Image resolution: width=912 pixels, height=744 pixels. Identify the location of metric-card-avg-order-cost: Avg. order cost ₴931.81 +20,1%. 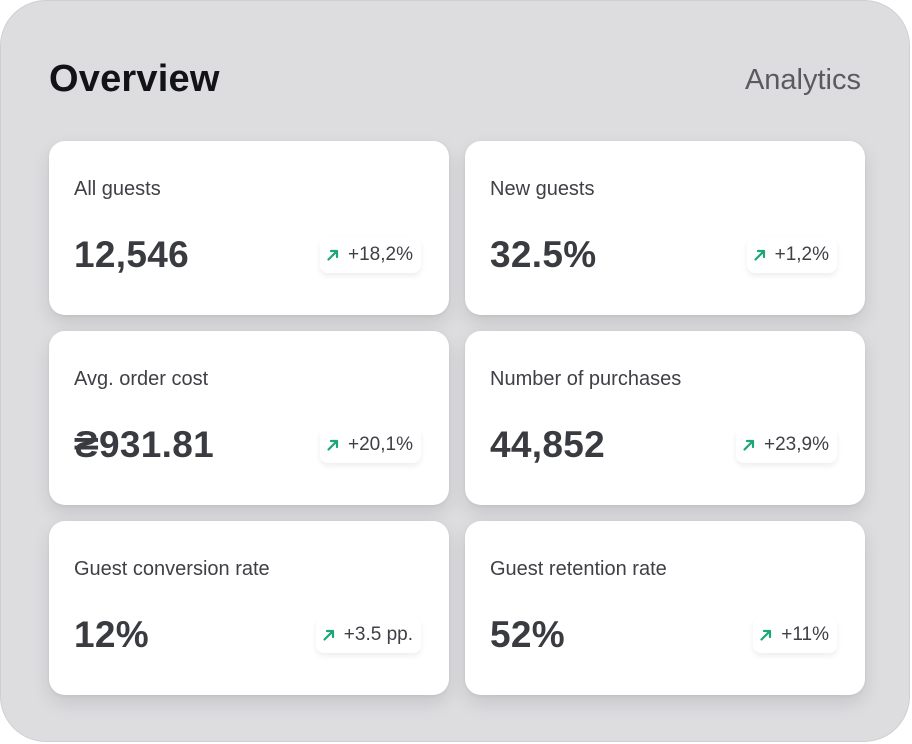
(249, 418).